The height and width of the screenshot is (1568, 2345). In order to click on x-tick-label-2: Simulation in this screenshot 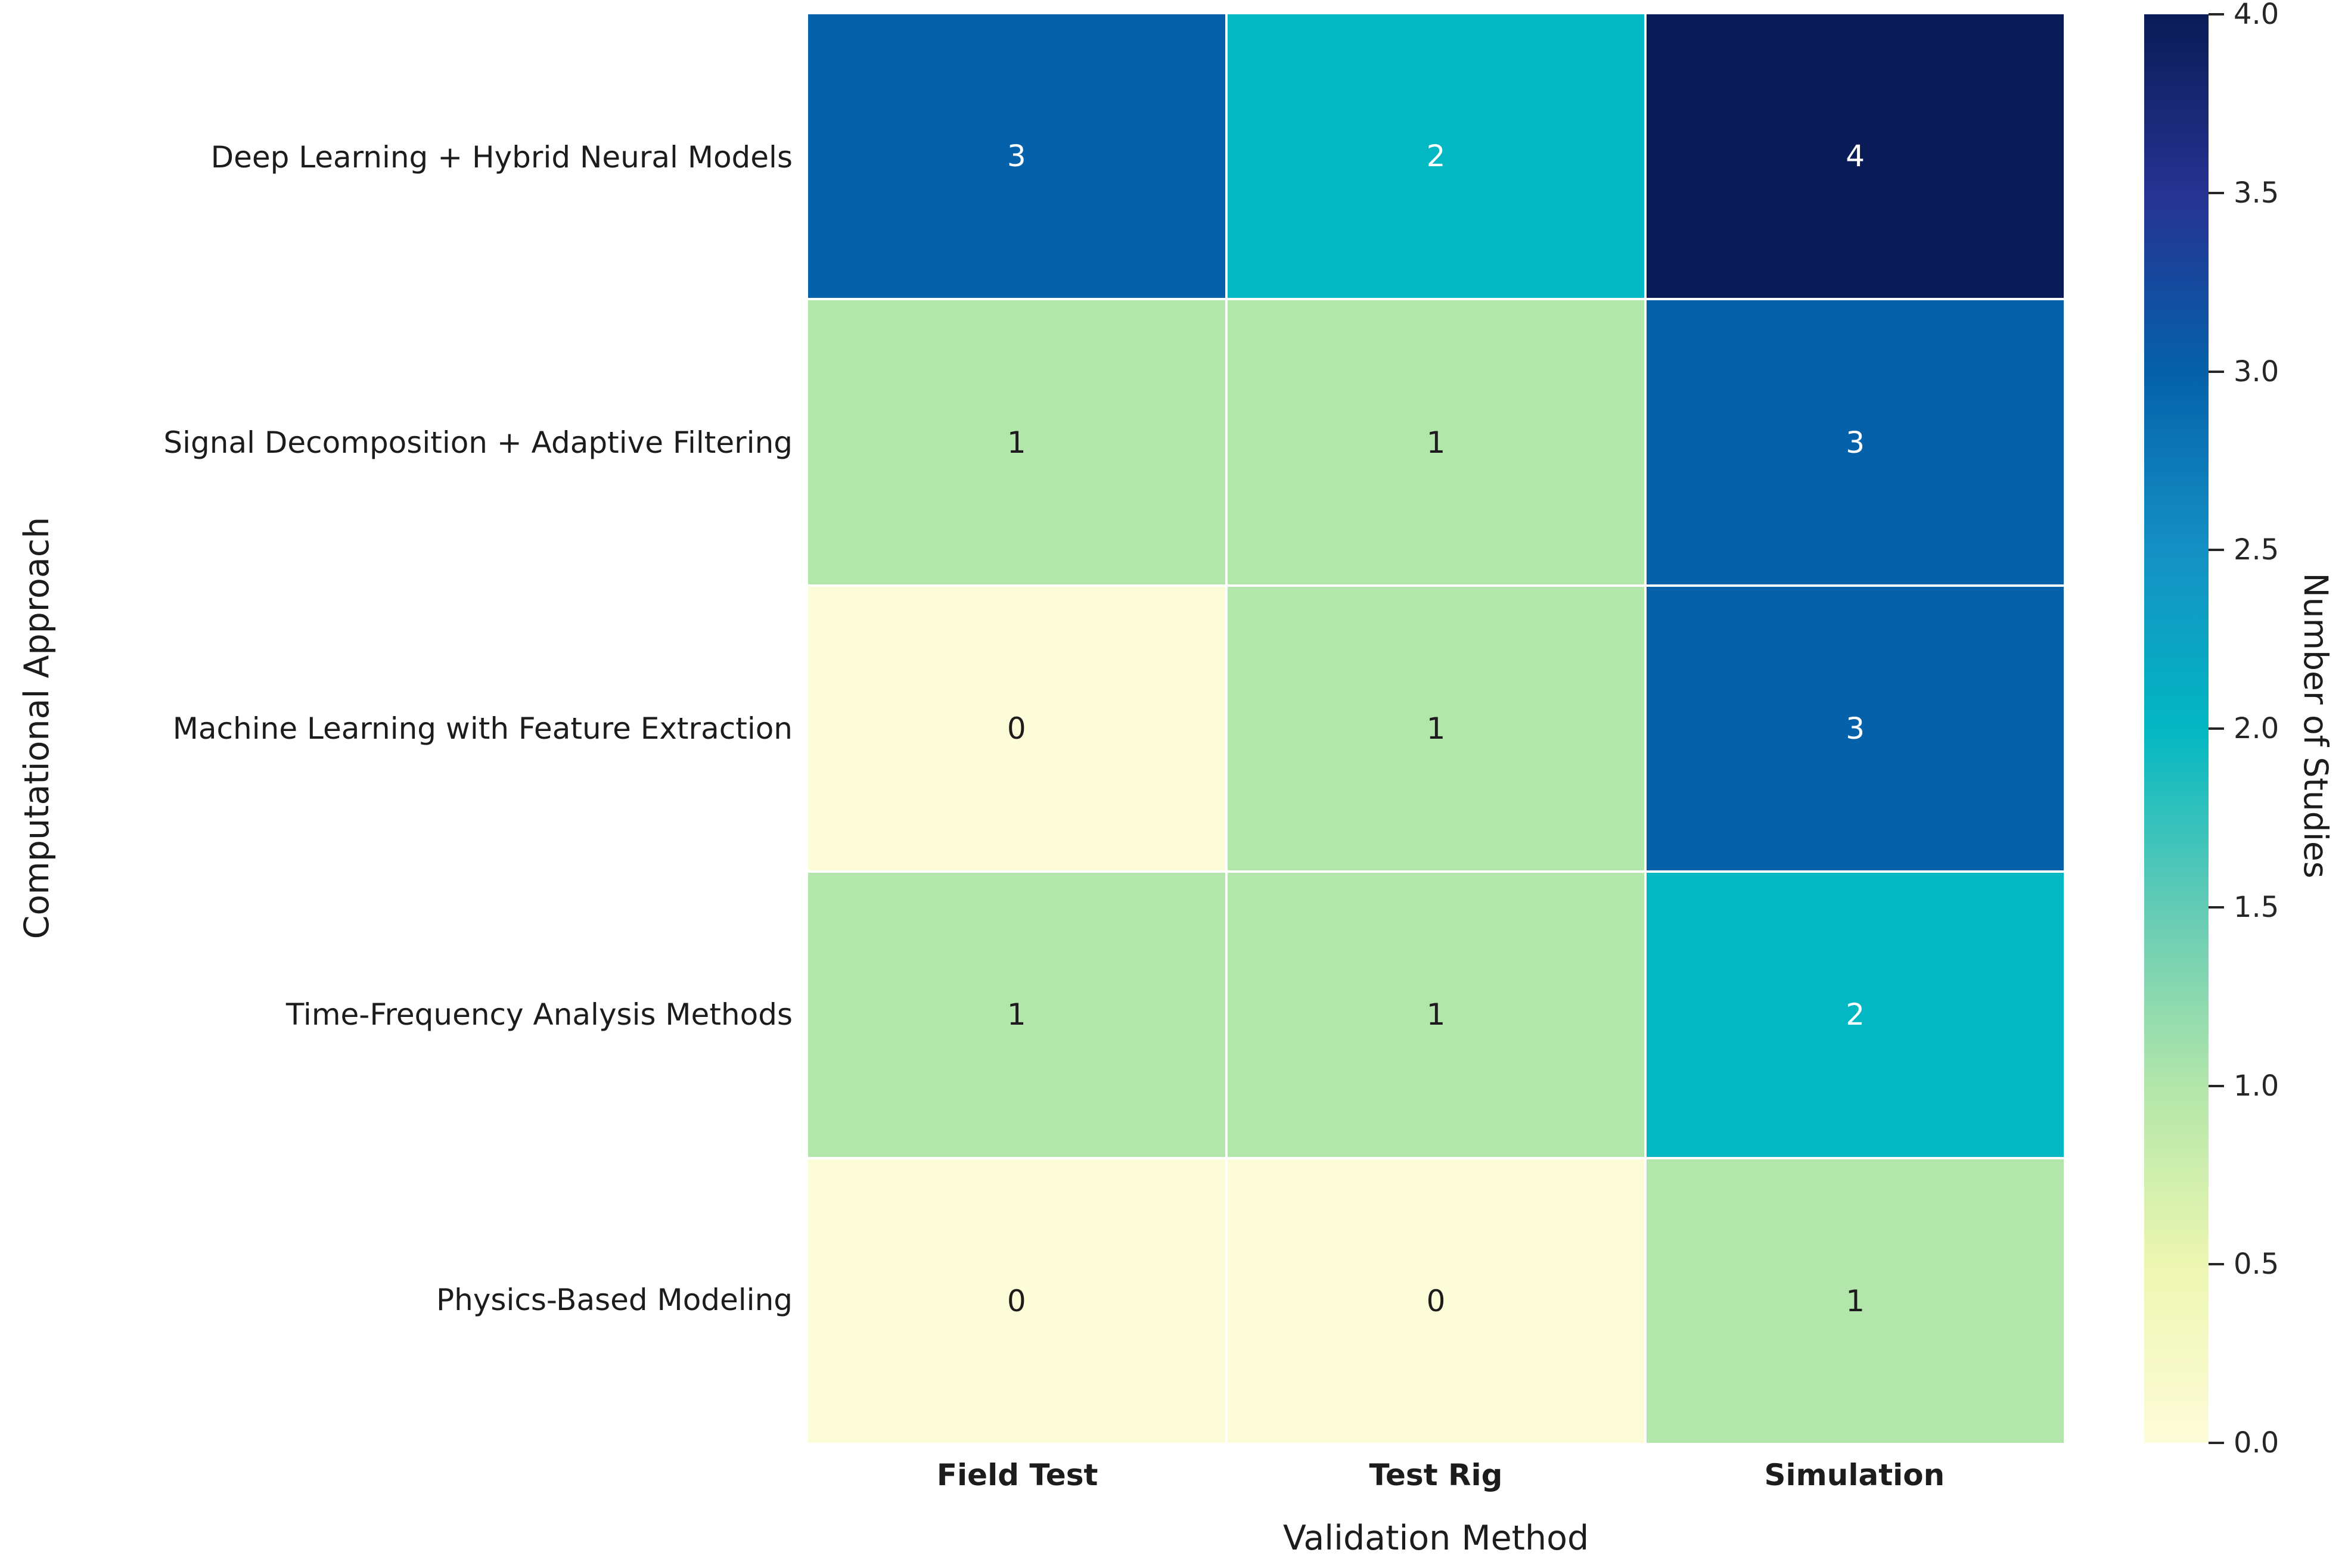, I will do `click(1854, 1475)`.